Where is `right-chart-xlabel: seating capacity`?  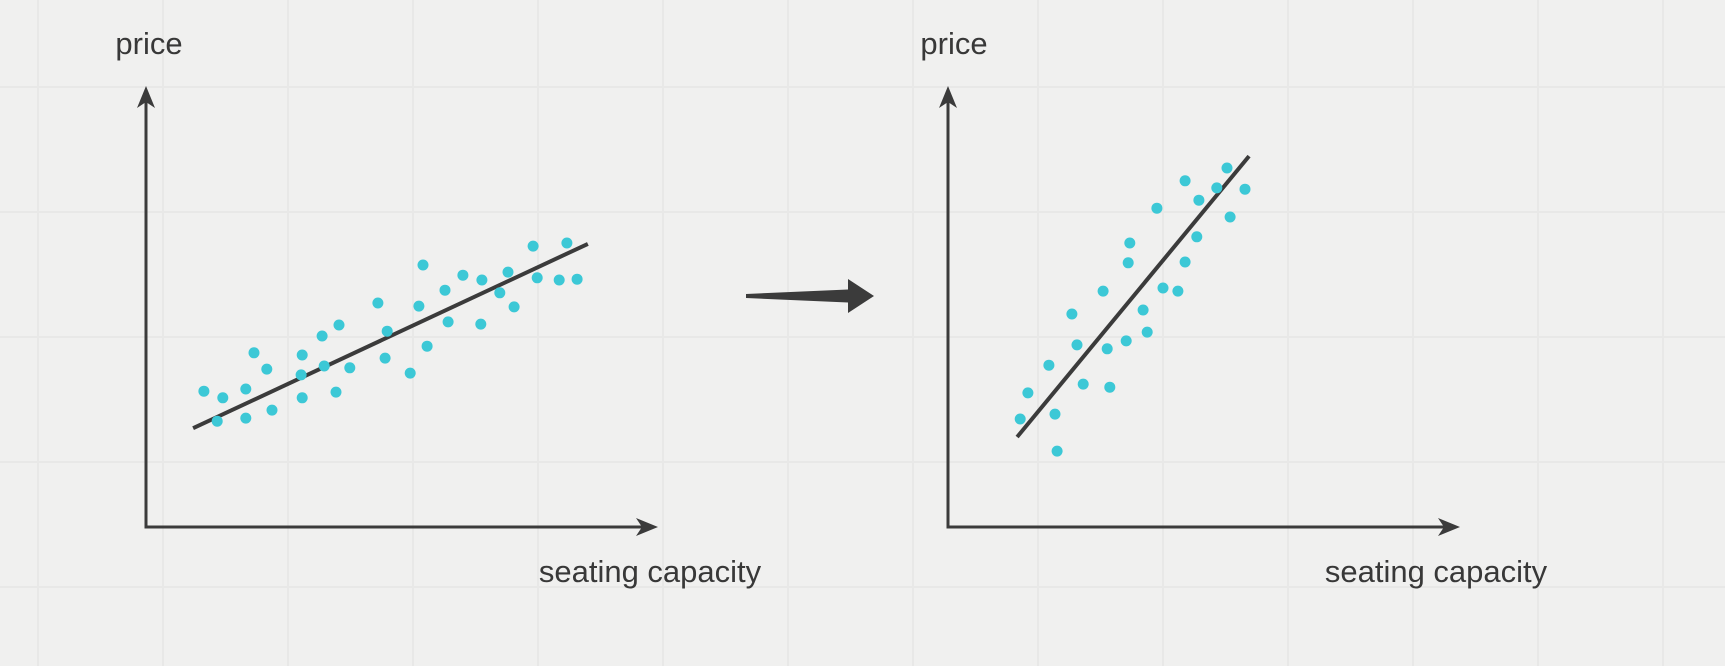 right-chart-xlabel: seating capacity is located at coordinates (1436, 571).